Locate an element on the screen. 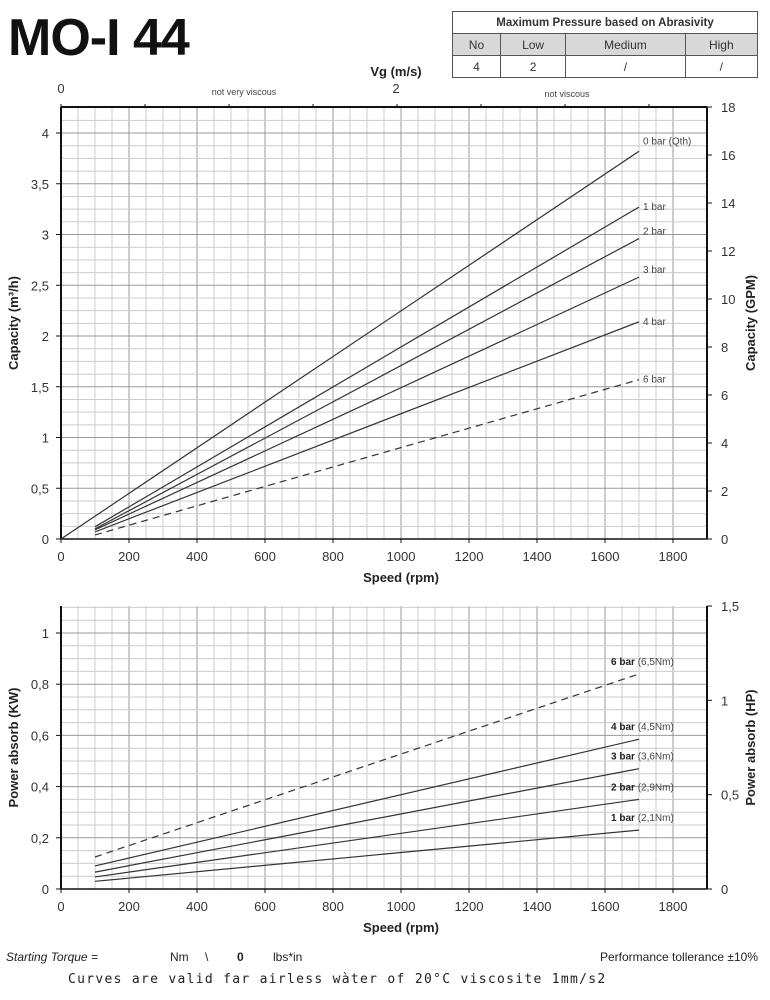  y2-tick-label: 16 is located at coordinates (728, 155).